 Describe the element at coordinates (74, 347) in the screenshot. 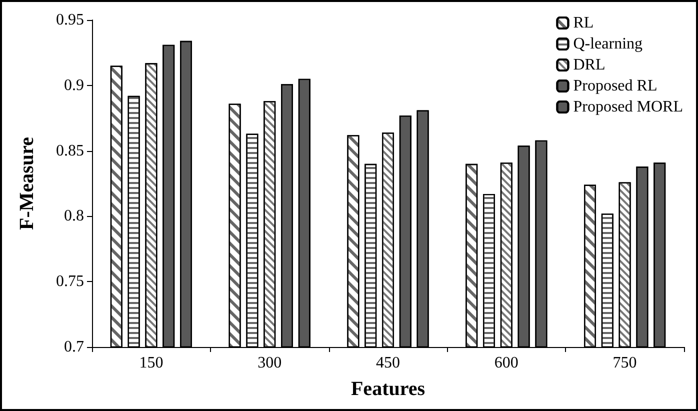

I see `y-tick-label: 0.7` at that location.